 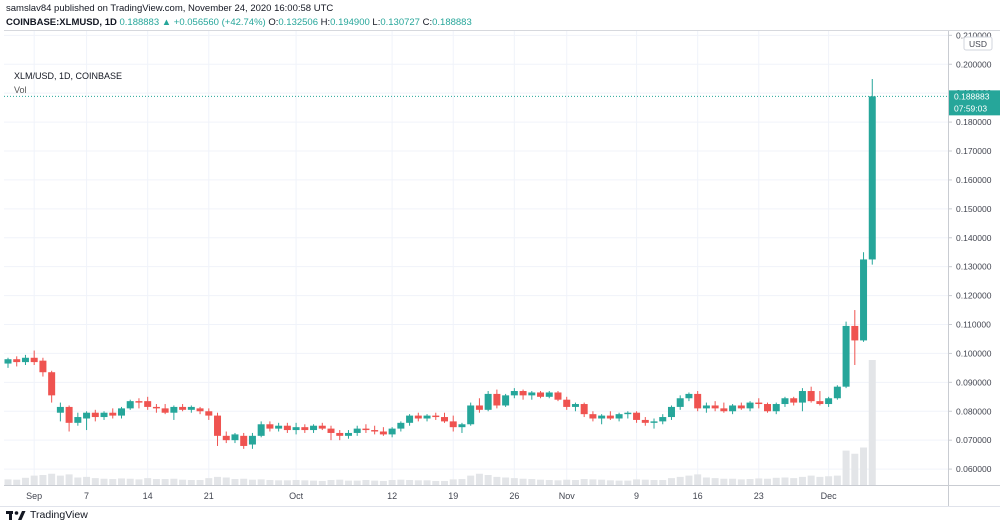 I want to click on time-tick-label: 21, so click(x=209, y=496).